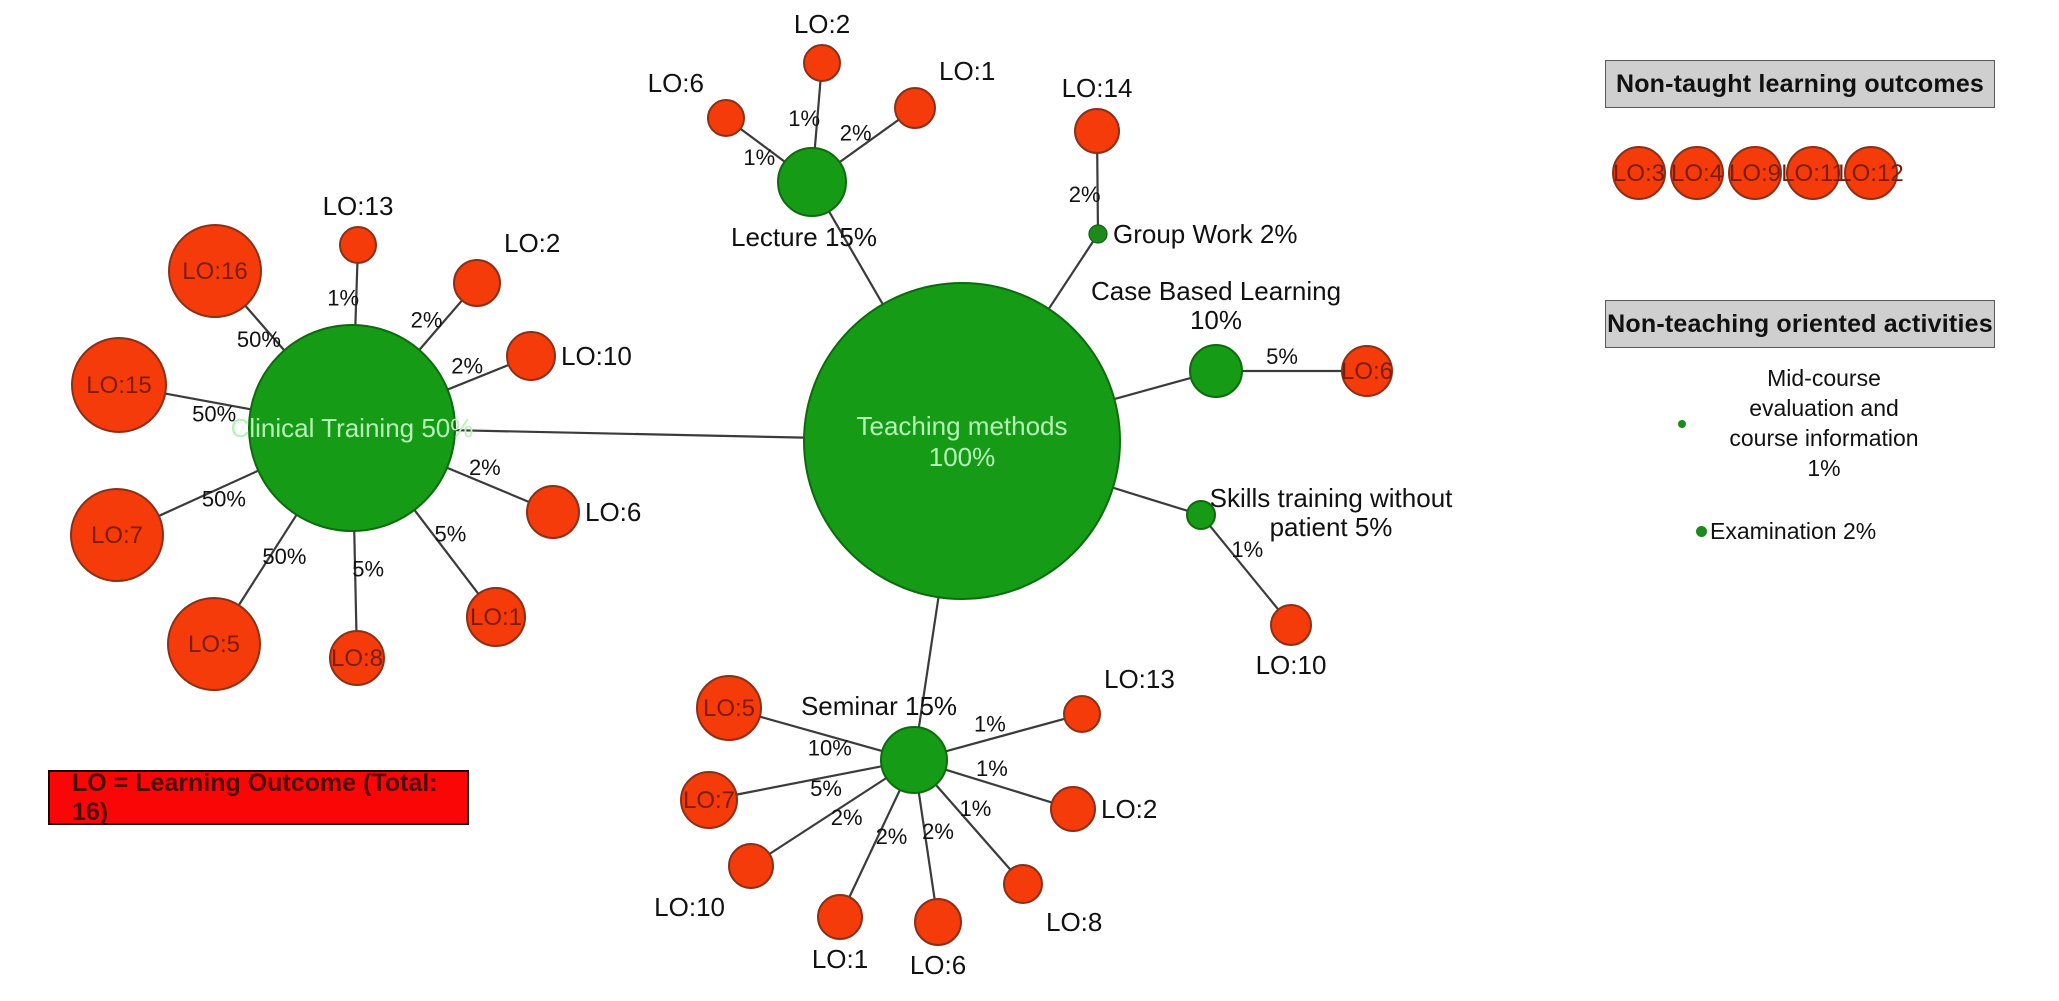 The image size is (2059, 1001). What do you see at coordinates (812, 182) in the screenshot?
I see `hub-node-lecture` at bounding box center [812, 182].